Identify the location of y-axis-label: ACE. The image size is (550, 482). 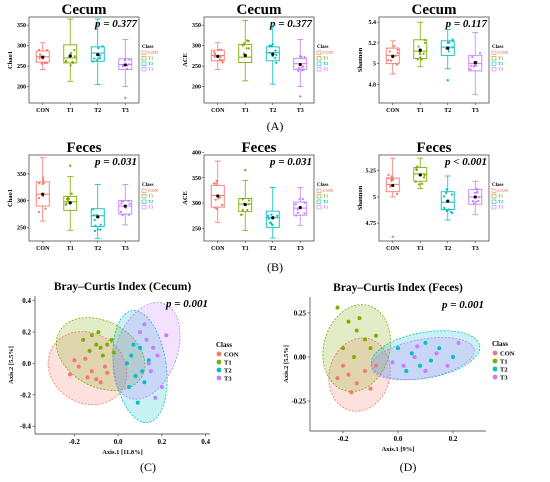
(185, 60).